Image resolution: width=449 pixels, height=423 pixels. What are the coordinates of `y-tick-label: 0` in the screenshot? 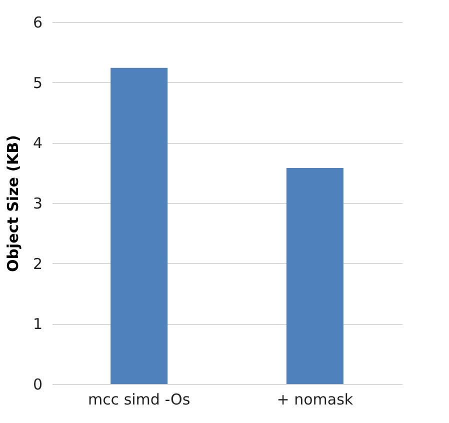 It's located at (37, 385).